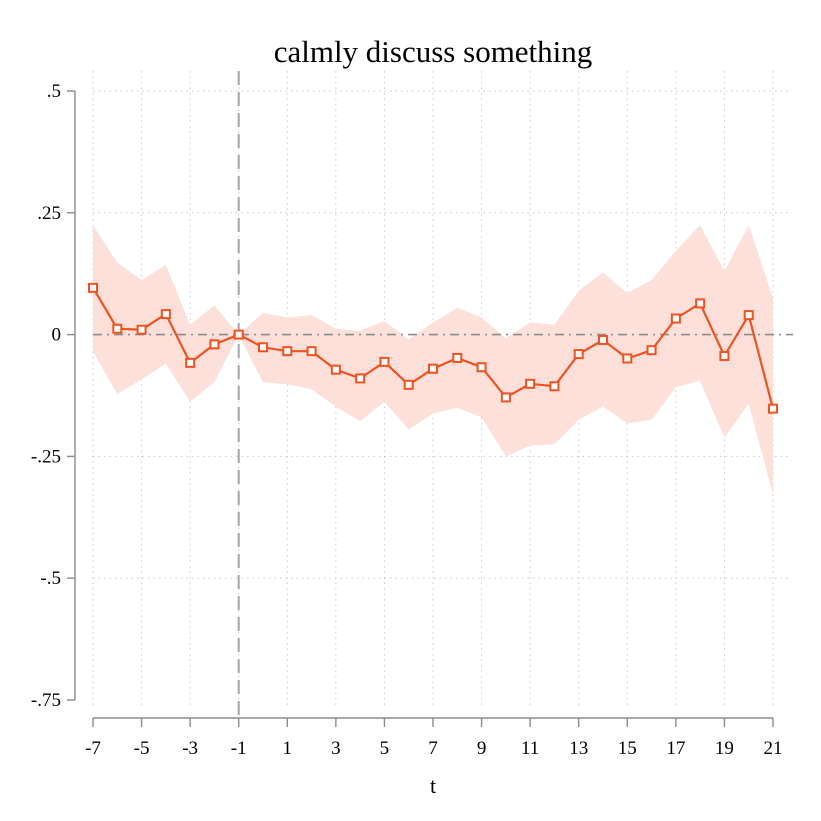 This screenshot has width=821, height=821. What do you see at coordinates (773, 748) in the screenshot?
I see `x-tick-label: 21` at bounding box center [773, 748].